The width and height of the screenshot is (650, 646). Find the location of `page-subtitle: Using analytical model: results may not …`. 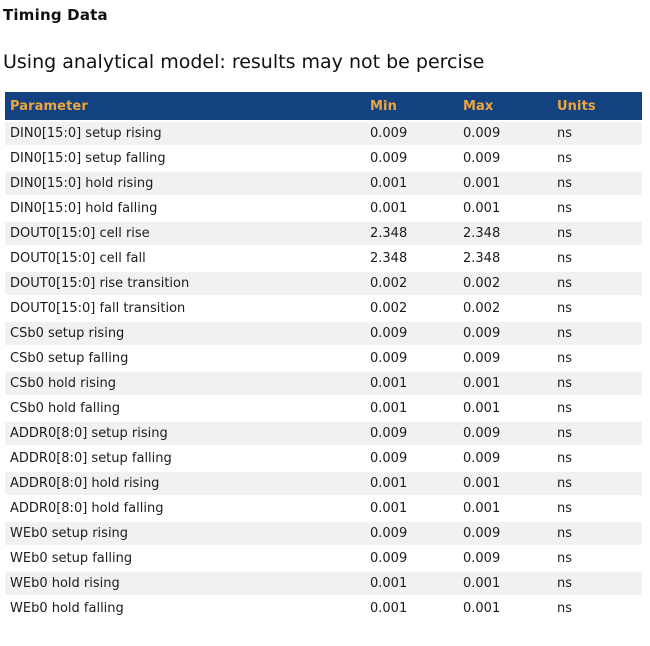

page-subtitle: Using analytical model: results may not … is located at coordinates (244, 62).